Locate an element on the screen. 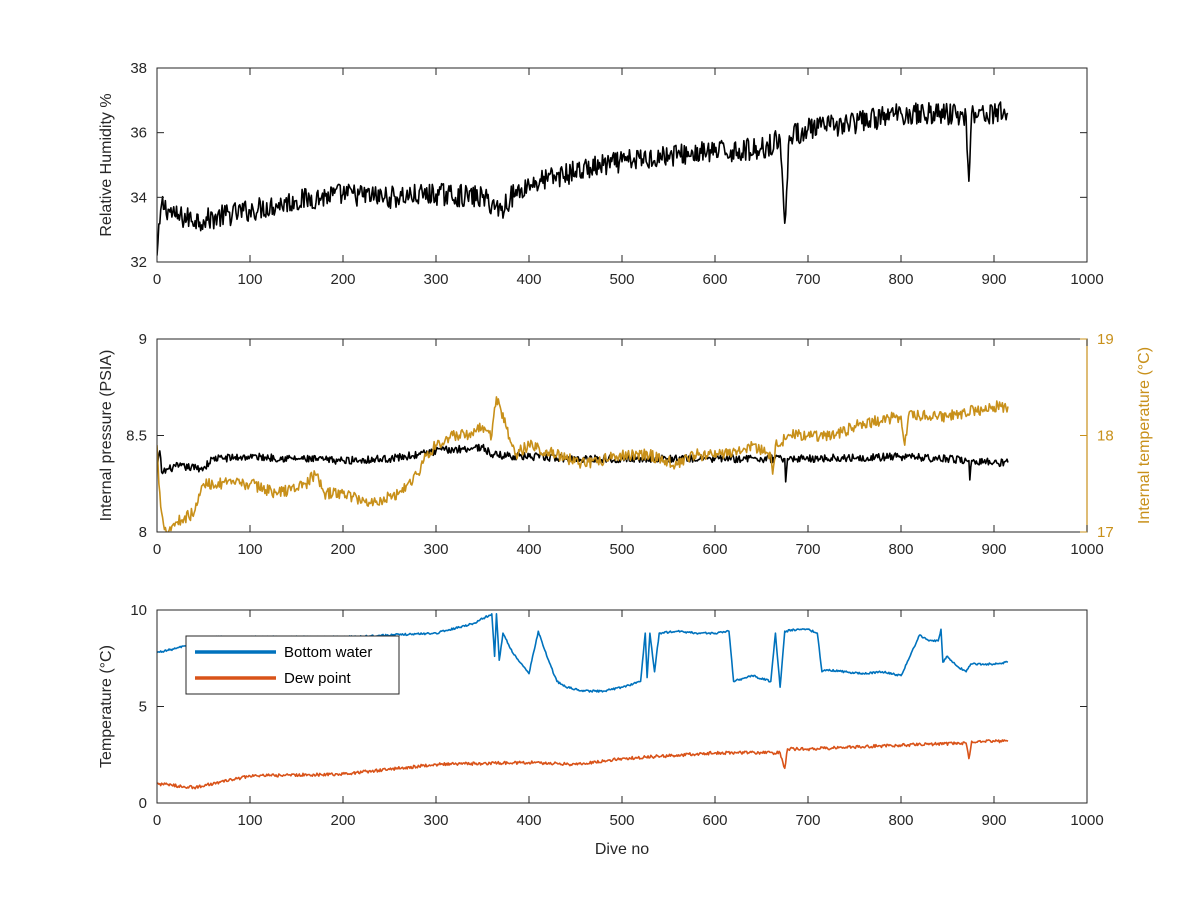  y-tick-label: 36 is located at coordinates (138, 133).